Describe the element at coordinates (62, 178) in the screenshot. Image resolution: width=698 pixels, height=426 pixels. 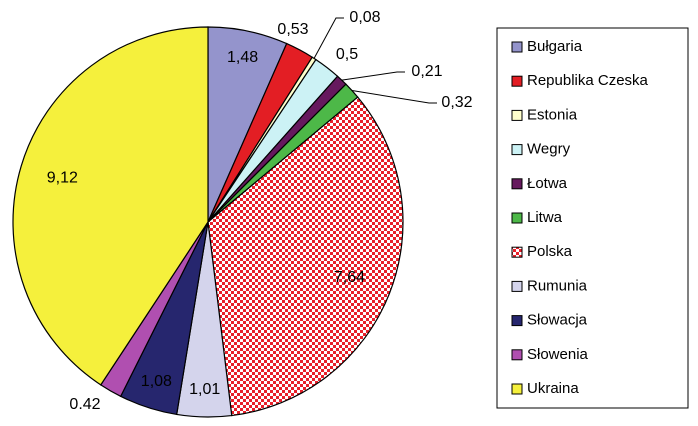
I see `data-label: 9,12` at that location.